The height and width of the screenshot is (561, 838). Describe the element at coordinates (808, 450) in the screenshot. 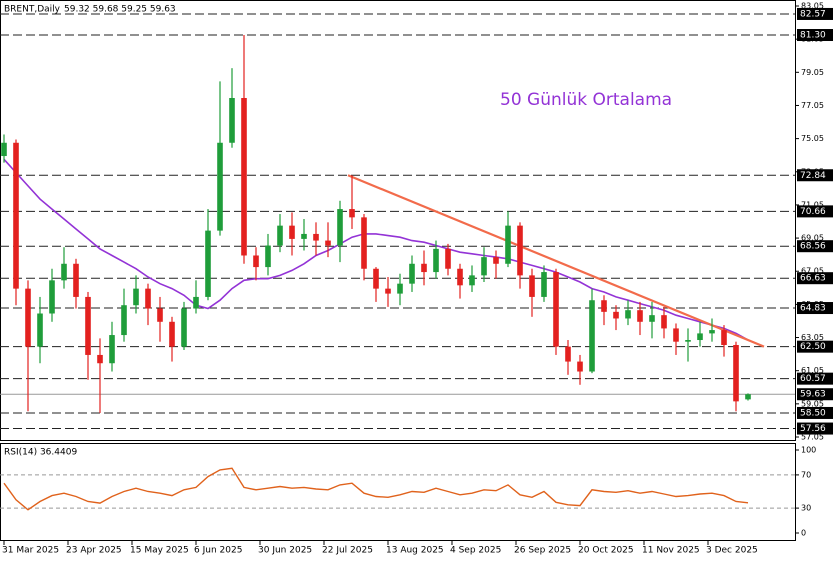

I see `rsi-tick-label: 100` at that location.